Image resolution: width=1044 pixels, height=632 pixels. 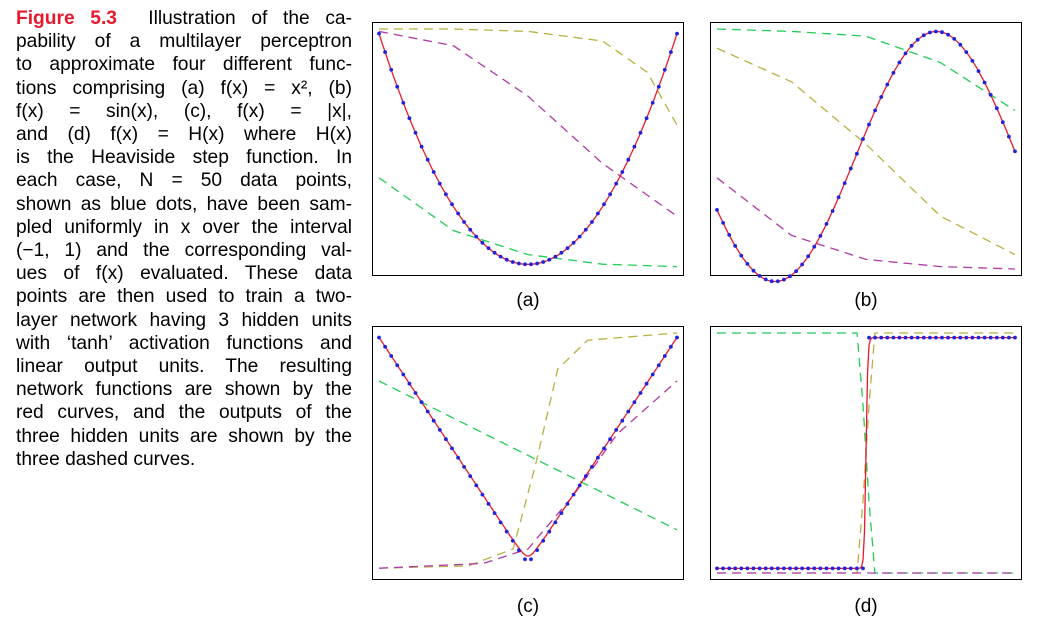 I want to click on plot-c, so click(x=528, y=453).